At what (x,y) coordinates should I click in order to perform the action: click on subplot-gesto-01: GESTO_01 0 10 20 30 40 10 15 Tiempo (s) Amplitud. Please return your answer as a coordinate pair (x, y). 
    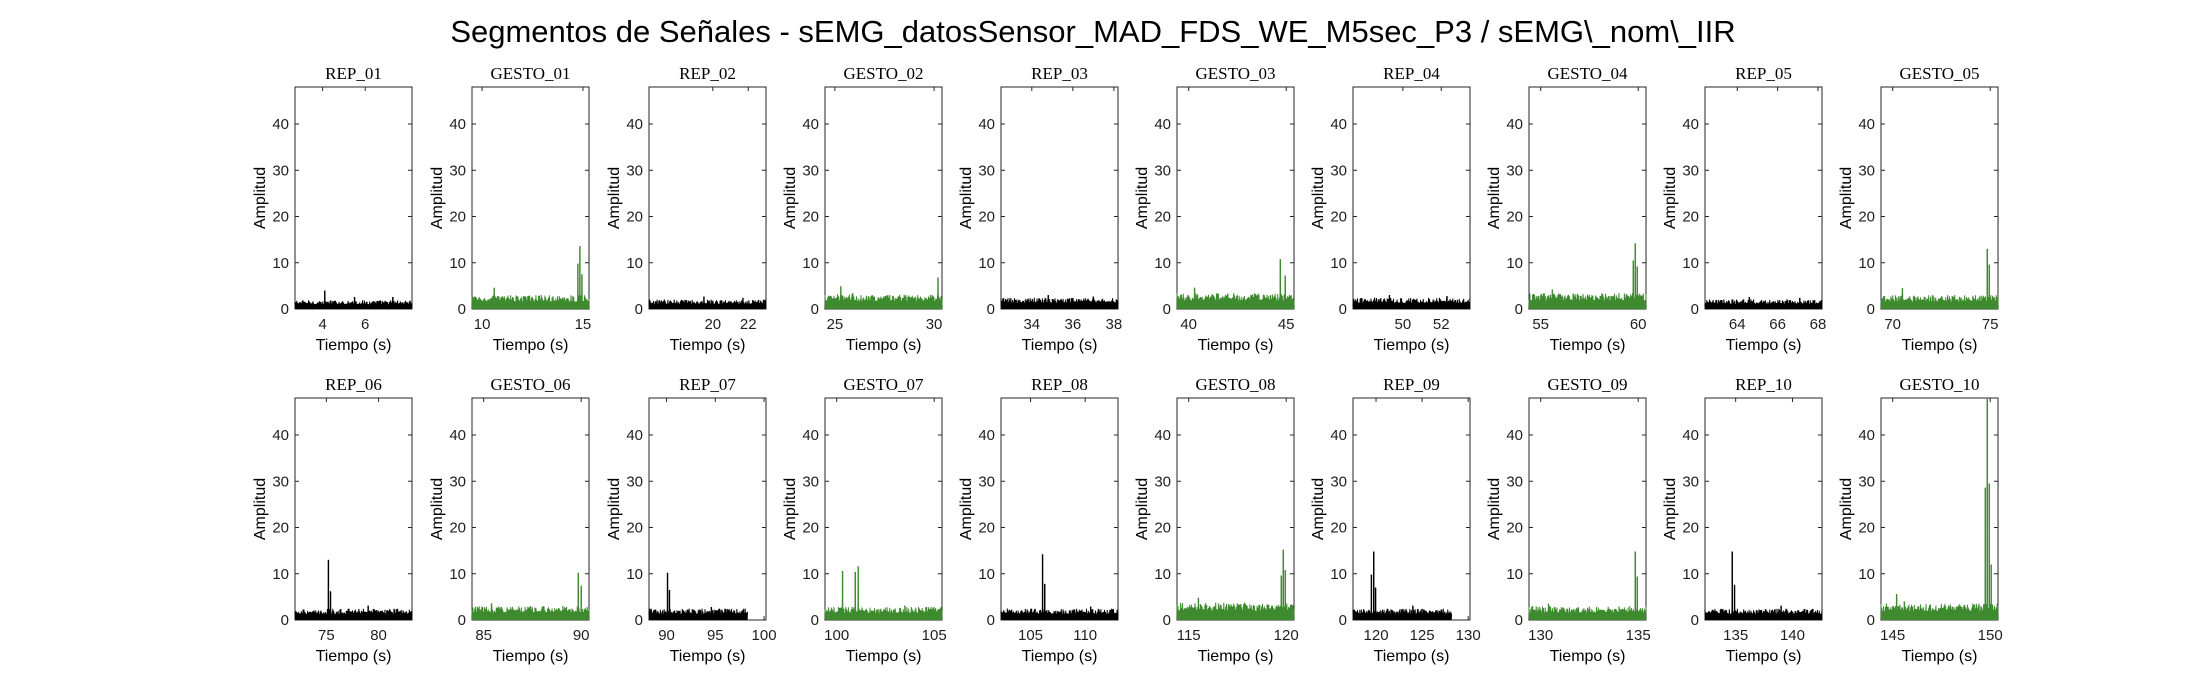
    Looking at the image, I should click on (510, 209).